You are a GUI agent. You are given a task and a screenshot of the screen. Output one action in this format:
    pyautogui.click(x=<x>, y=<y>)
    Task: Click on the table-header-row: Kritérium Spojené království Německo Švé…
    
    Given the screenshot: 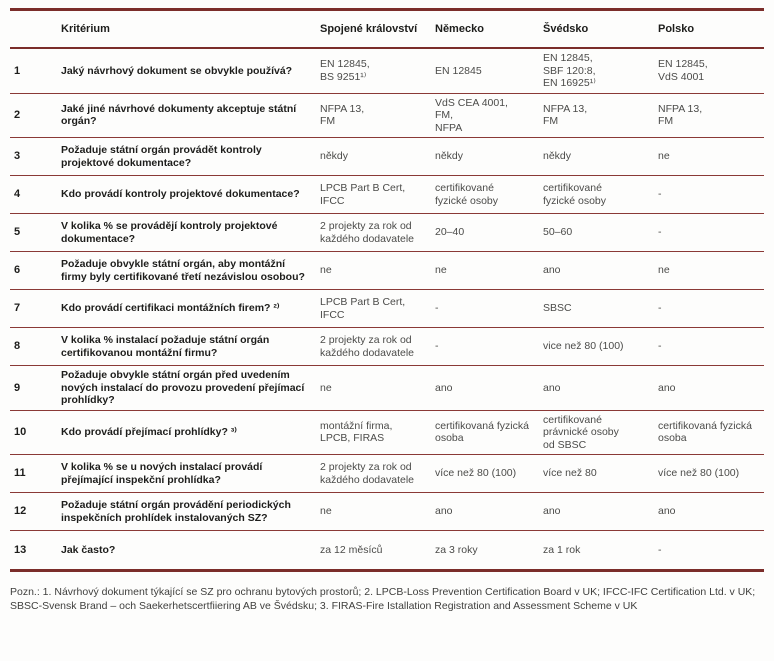 What is the action you would take?
    pyautogui.click(x=387, y=30)
    